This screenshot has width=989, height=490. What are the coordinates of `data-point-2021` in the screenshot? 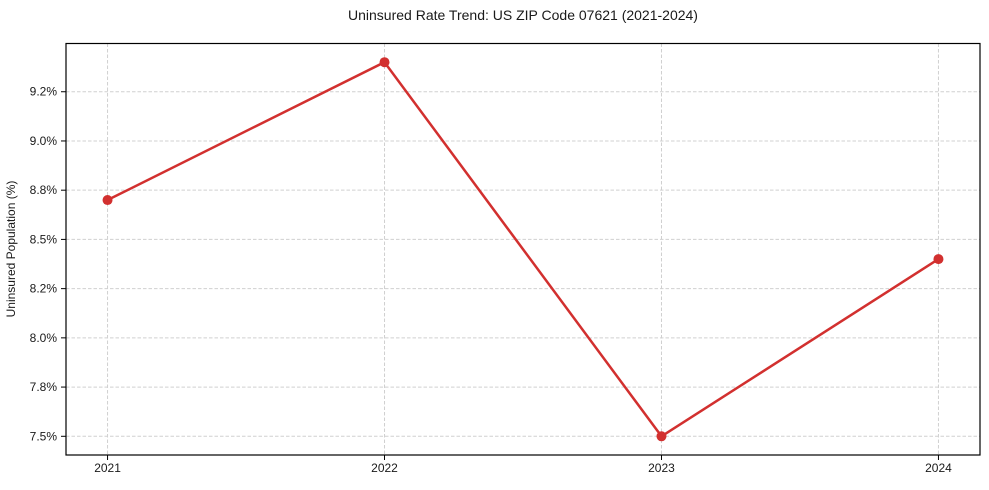 It's located at (107, 200).